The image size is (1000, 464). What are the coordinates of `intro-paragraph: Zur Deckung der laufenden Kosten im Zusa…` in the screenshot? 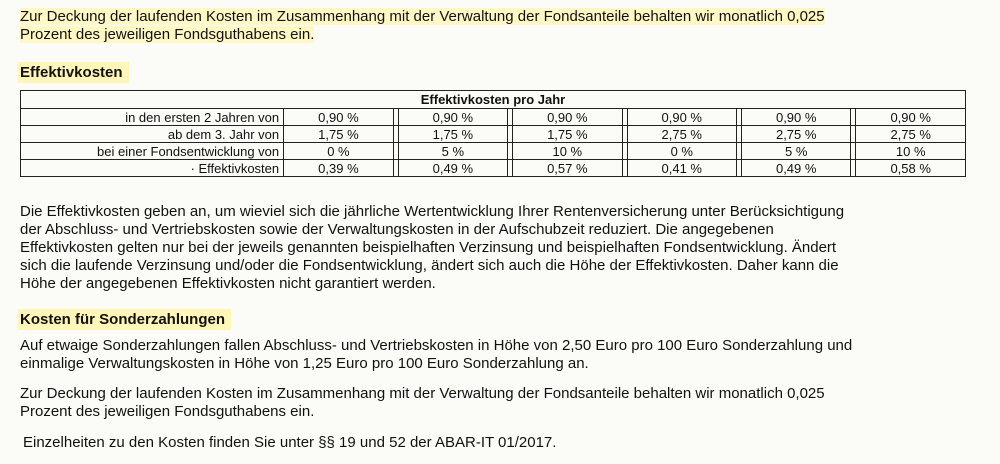 It's located at (502, 26).